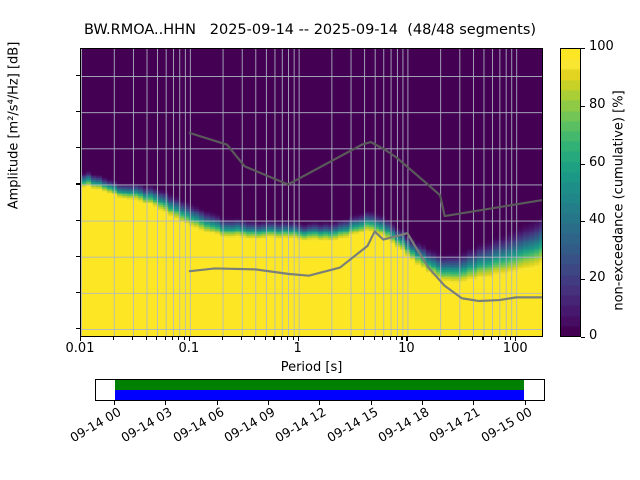 The image size is (640, 480). I want to click on timeline-tick-label: 09-15 00, so click(506, 425).